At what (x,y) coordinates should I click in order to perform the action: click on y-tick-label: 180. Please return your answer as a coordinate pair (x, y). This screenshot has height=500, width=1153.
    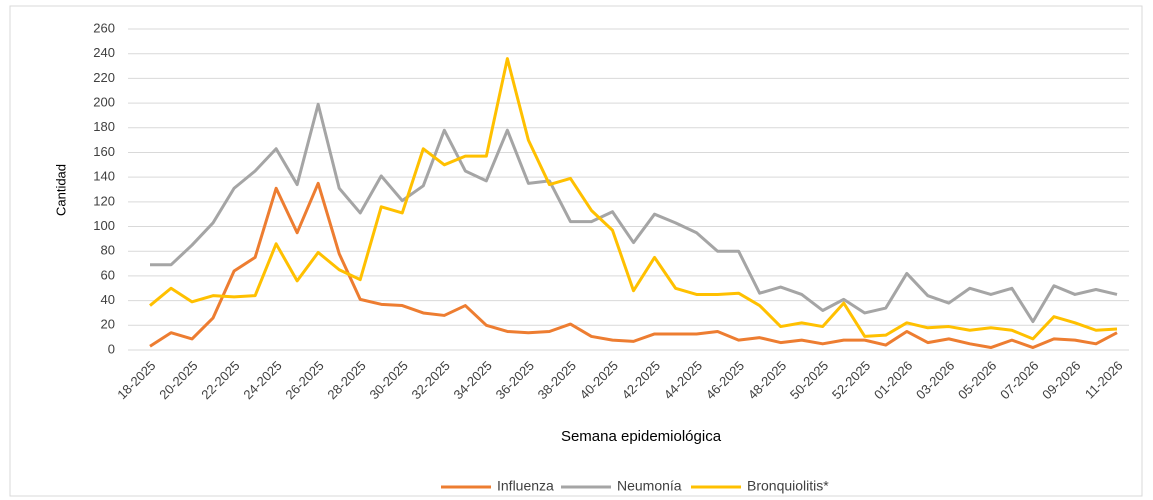
    Looking at the image, I should click on (104, 126).